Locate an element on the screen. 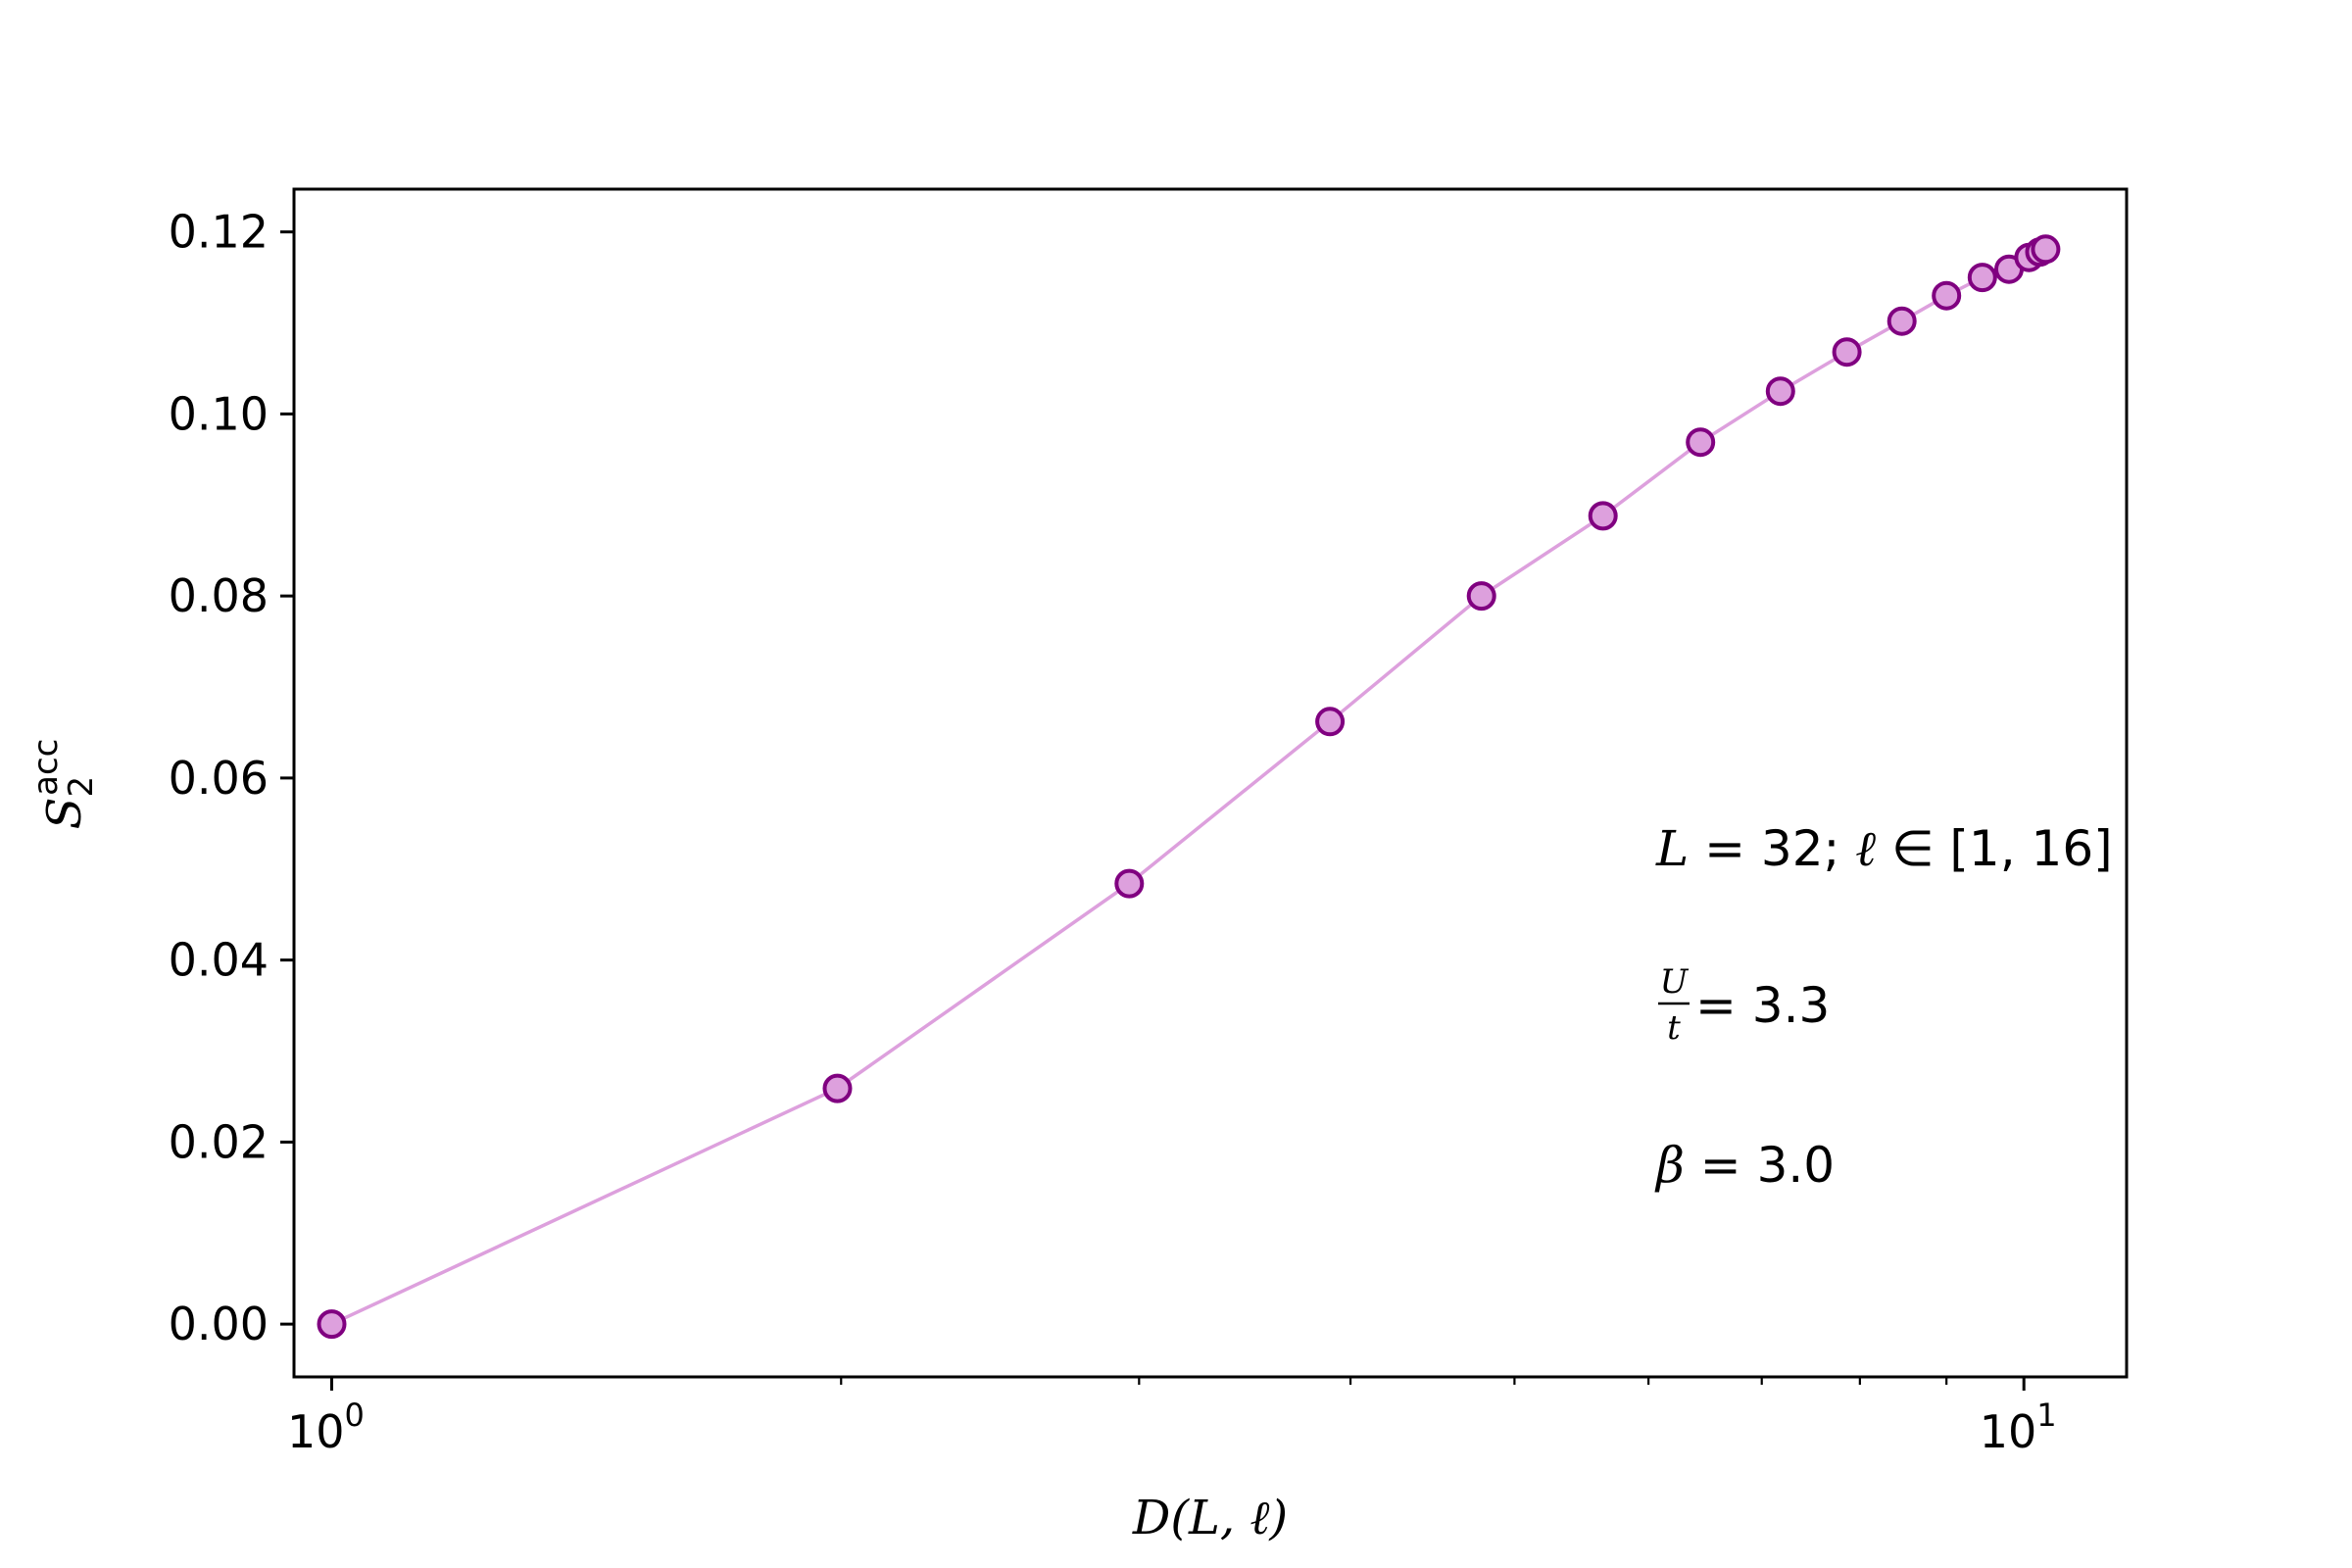  y-tick-label: 0.08 is located at coordinates (219, 595).